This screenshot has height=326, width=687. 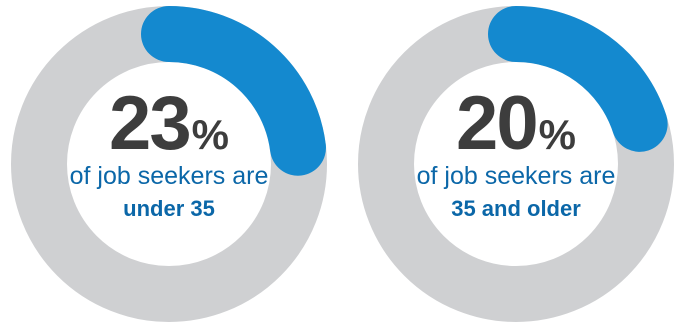 What do you see at coordinates (150, 123) in the screenshot?
I see `percent-number: 23` at bounding box center [150, 123].